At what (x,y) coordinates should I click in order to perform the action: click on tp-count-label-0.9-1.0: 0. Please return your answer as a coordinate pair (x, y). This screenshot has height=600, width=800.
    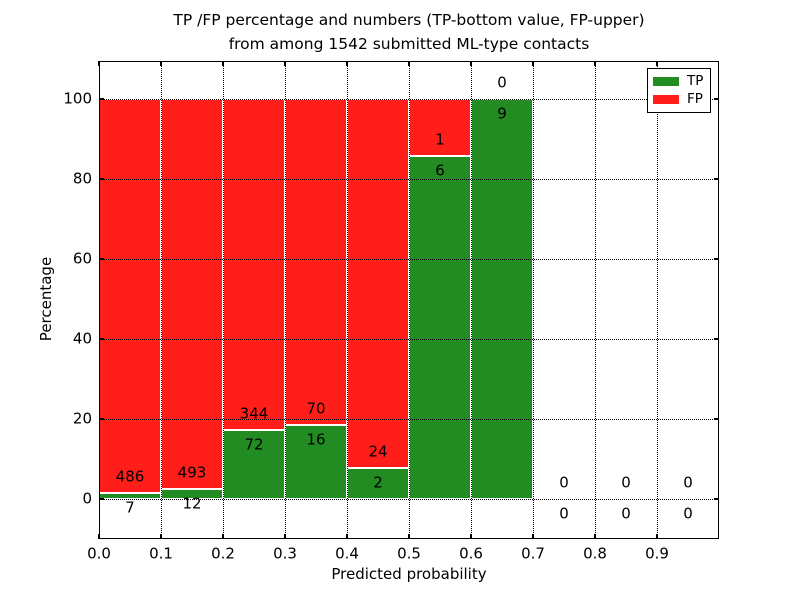
    Looking at the image, I should click on (688, 513).